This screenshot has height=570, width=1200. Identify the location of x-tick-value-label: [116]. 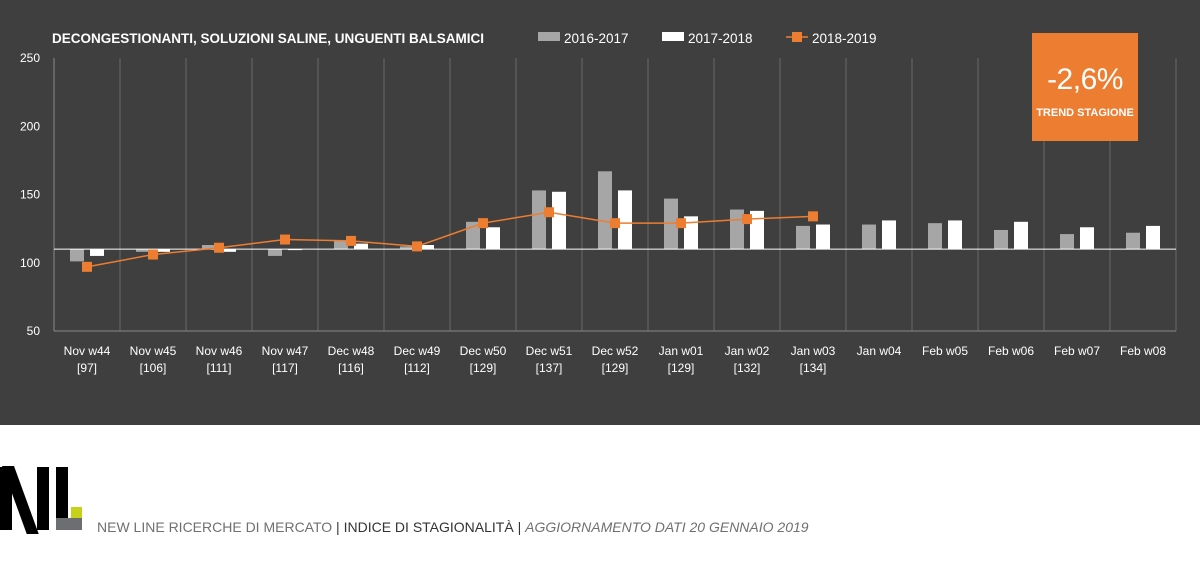
(351, 368).